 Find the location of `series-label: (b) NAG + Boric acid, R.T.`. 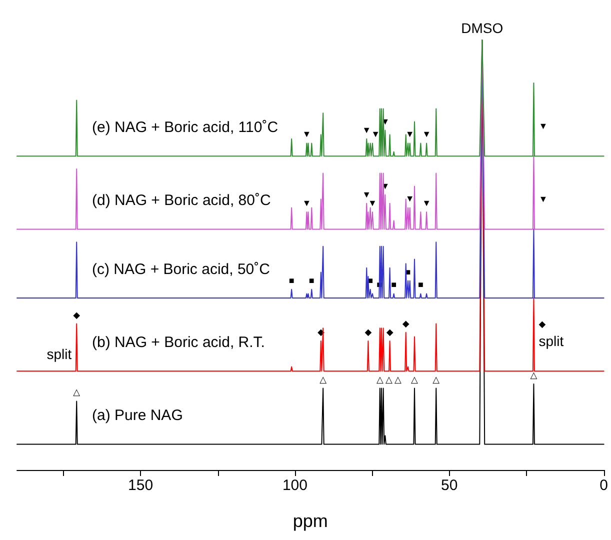

series-label: (b) NAG + Boric acid, R.T. is located at coordinates (178, 343).